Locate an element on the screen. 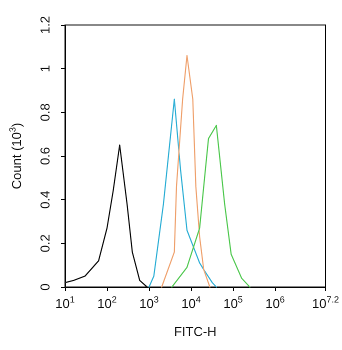 The image size is (342, 350). y-tick-label: 1 is located at coordinates (45, 68).